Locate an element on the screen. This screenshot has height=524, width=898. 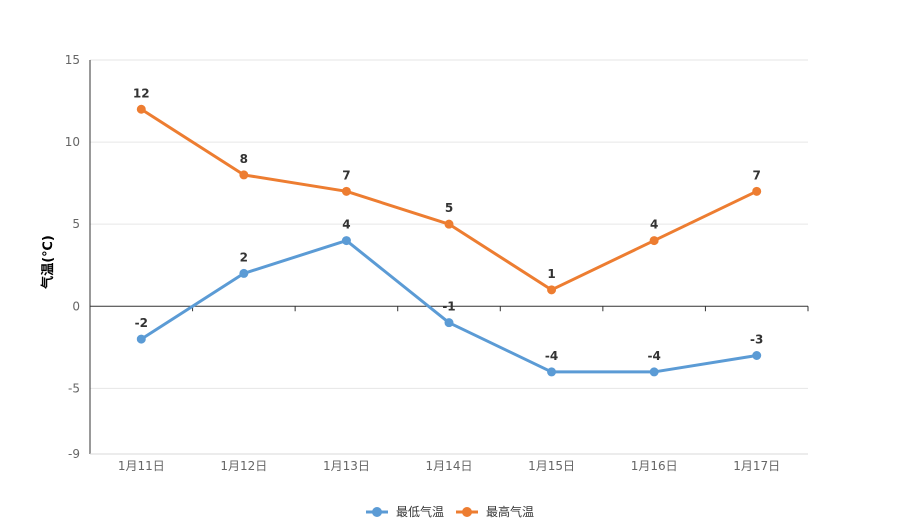
data-label: -3 is located at coordinates (756, 340).